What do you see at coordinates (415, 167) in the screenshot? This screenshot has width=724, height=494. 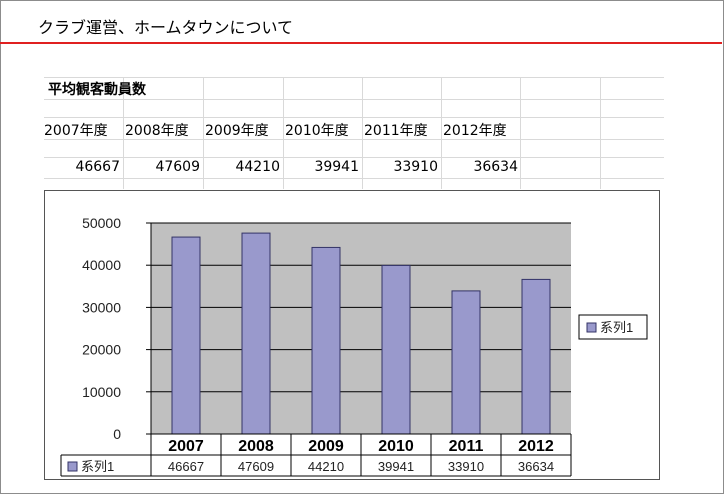 I see `value-cell: 33910` at bounding box center [415, 167].